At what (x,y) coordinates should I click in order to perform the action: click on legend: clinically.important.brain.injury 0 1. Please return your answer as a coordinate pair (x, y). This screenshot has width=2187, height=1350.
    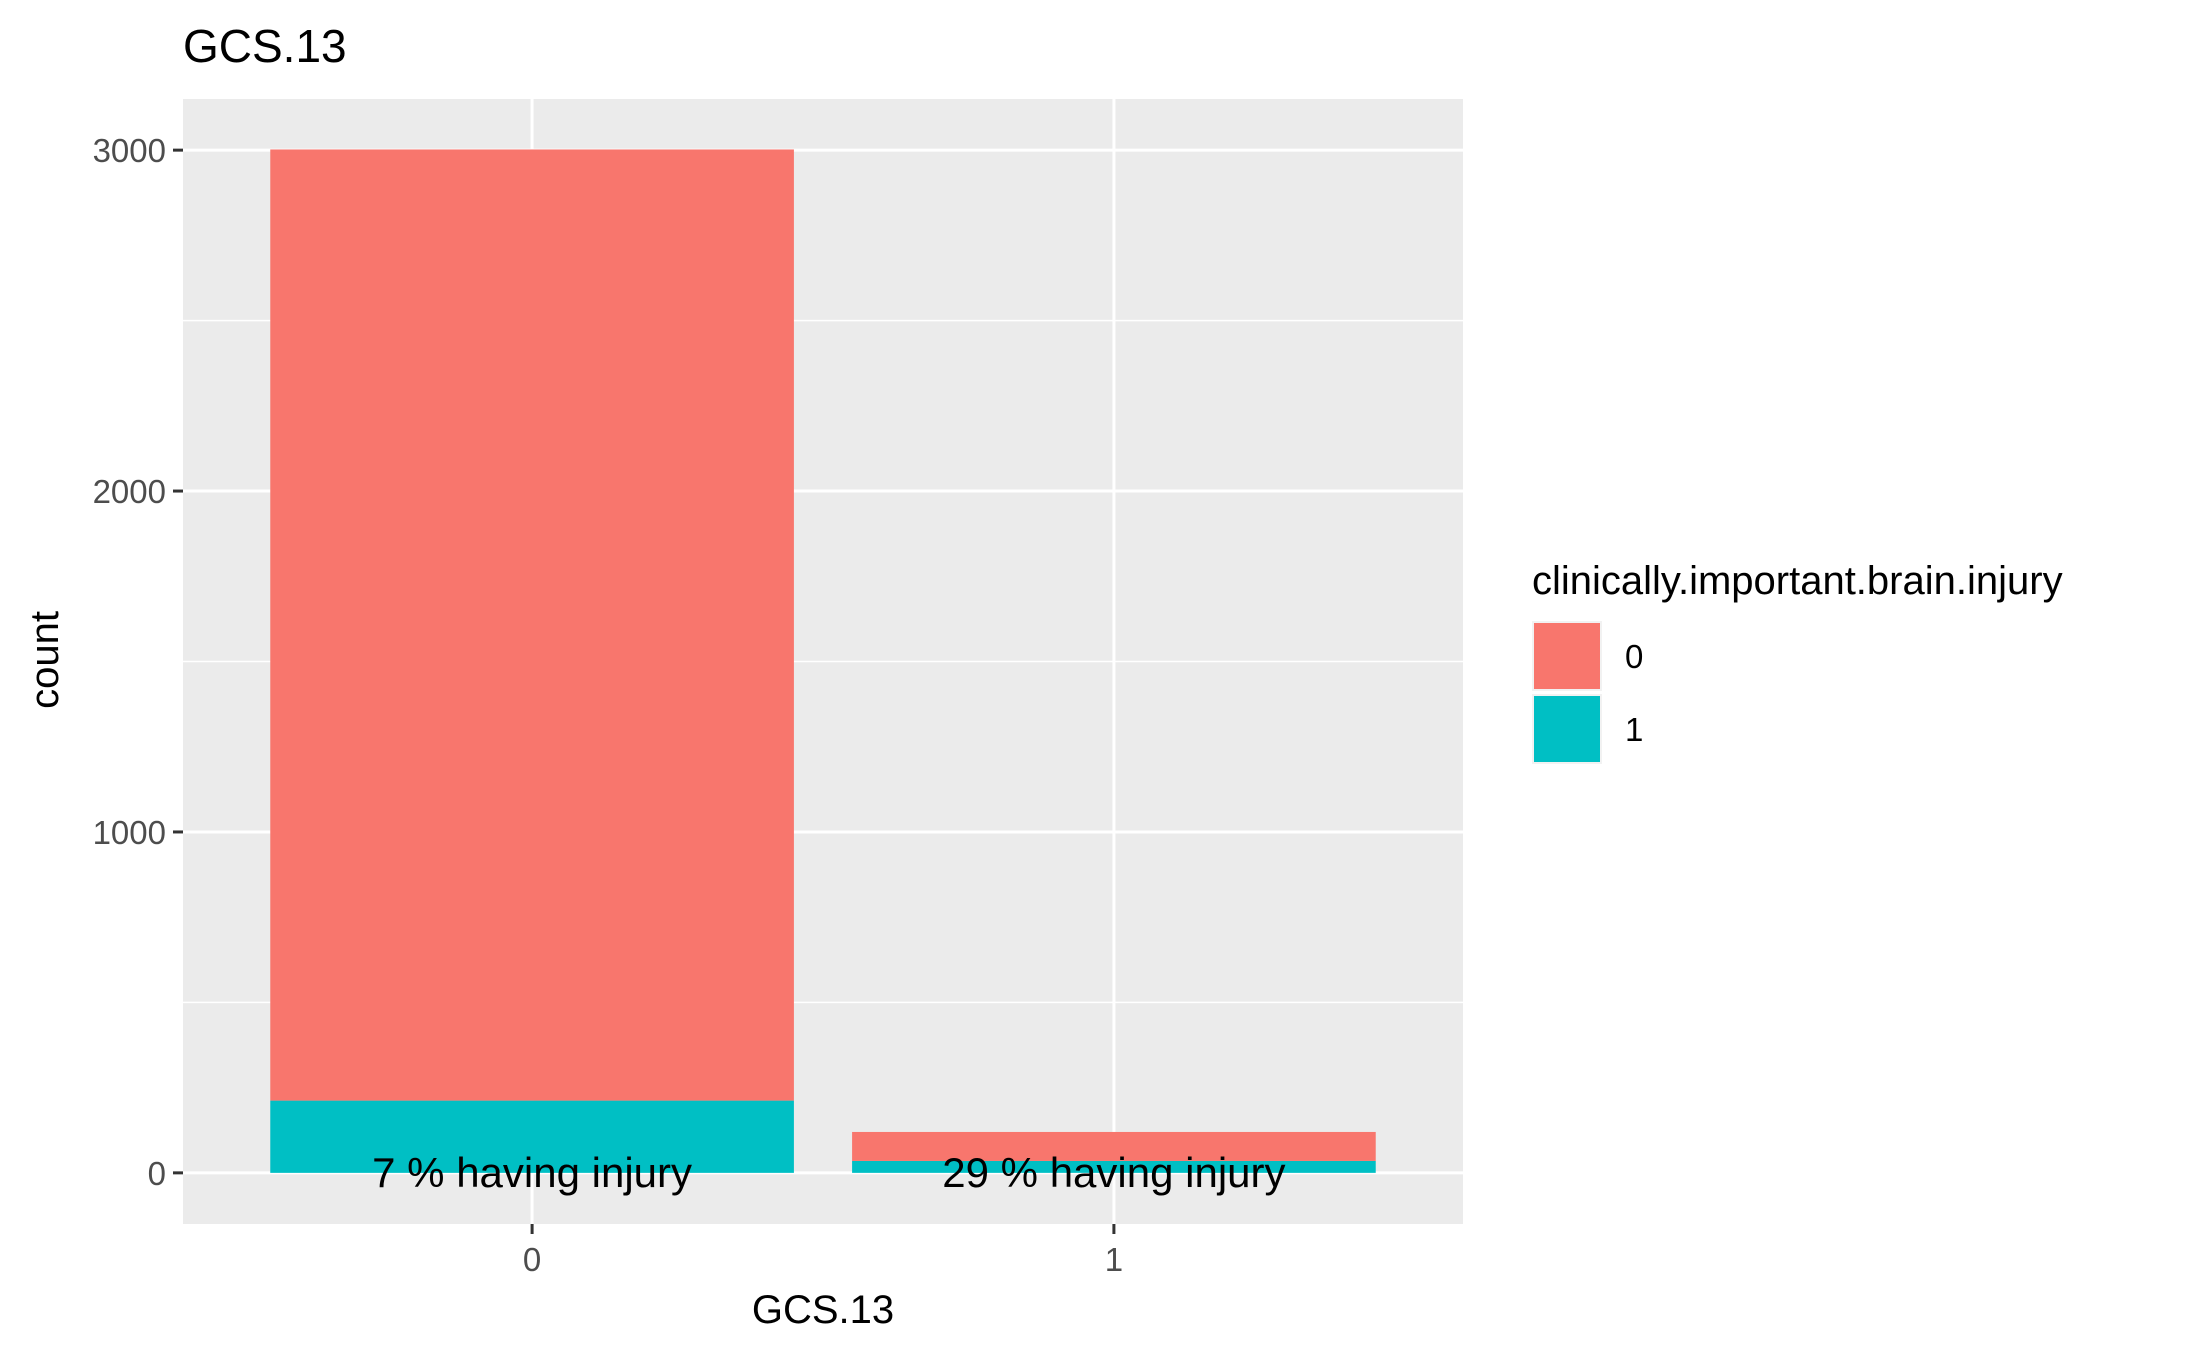
    Looking at the image, I should click on (1797, 661).